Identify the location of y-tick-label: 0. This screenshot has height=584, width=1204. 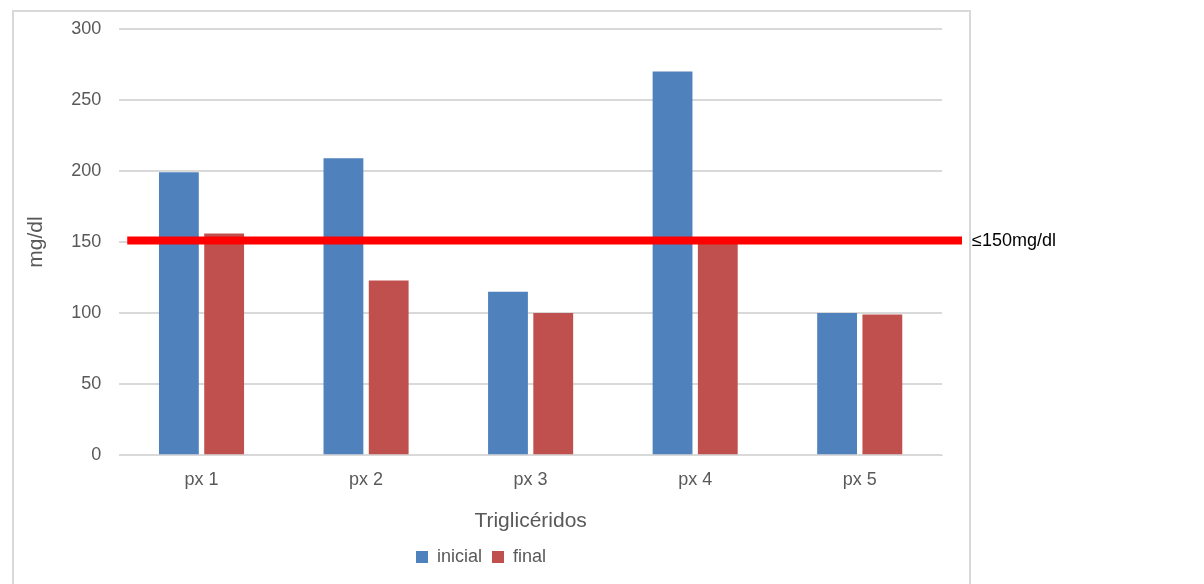
(96, 454).